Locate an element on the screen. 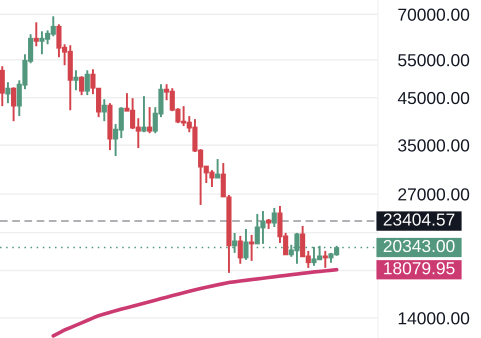  y-tick-label: 45000.00 is located at coordinates (434, 98).